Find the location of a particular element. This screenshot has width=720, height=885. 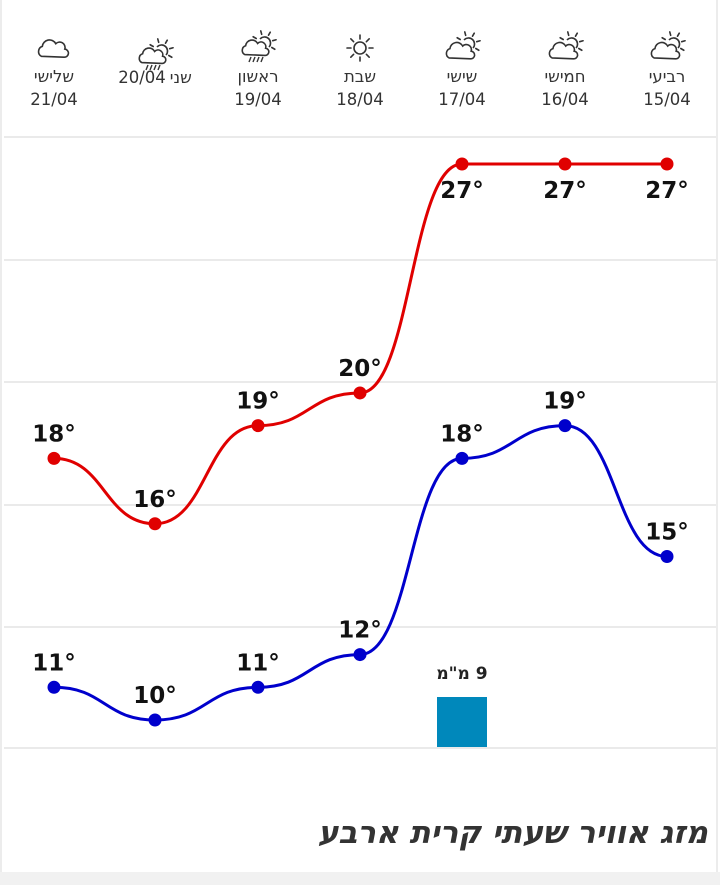

precipitation-bar is located at coordinates (462, 722).